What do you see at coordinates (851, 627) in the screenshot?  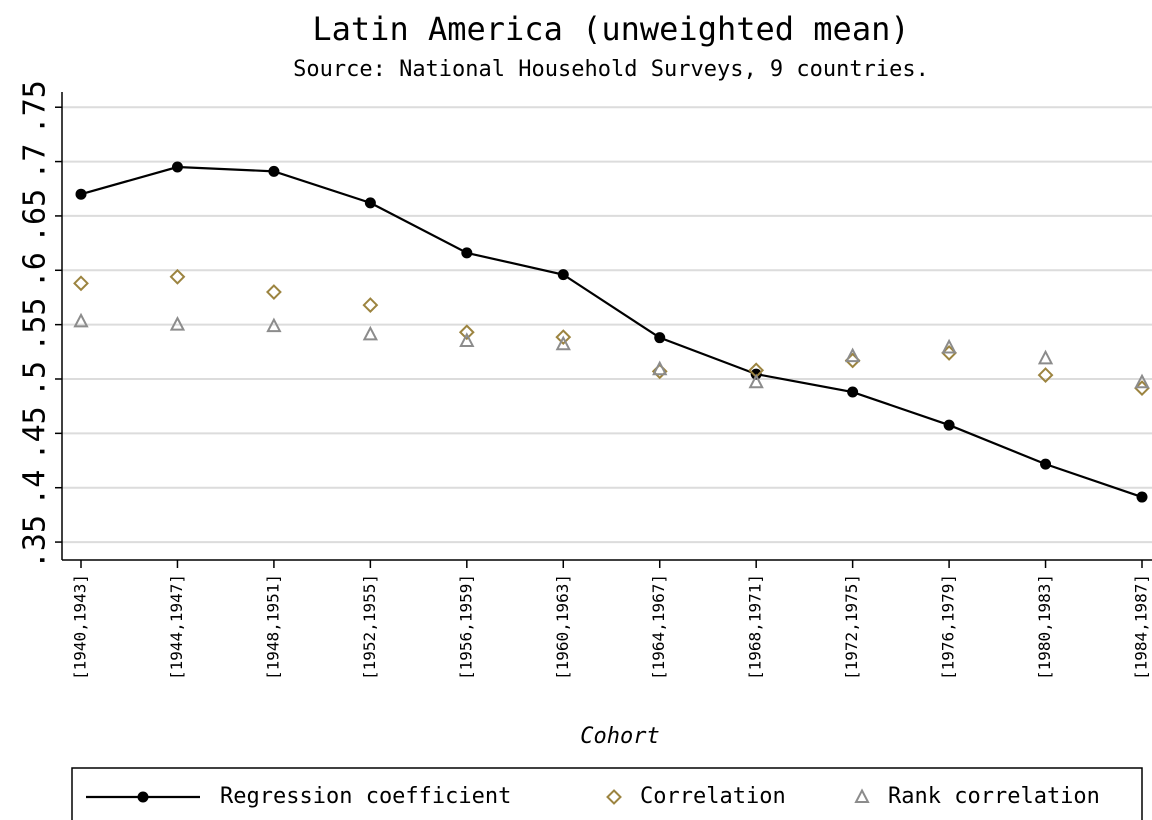 I see `x-tick-label: [1972,1975]` at bounding box center [851, 627].